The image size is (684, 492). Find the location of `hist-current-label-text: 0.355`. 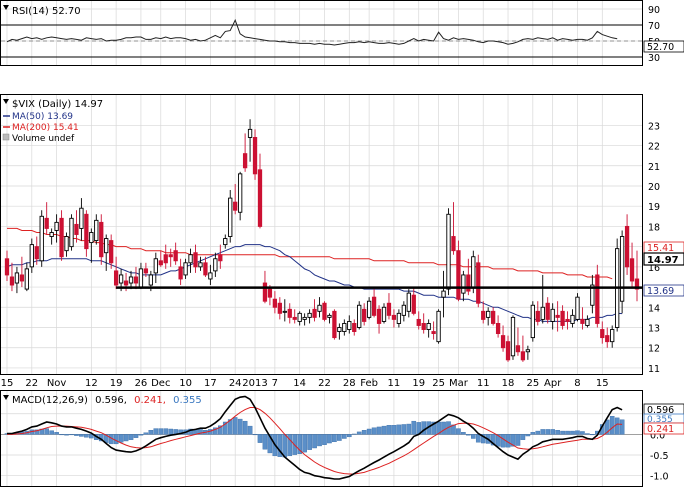

hist-current-label-text: 0.355 is located at coordinates (660, 420).